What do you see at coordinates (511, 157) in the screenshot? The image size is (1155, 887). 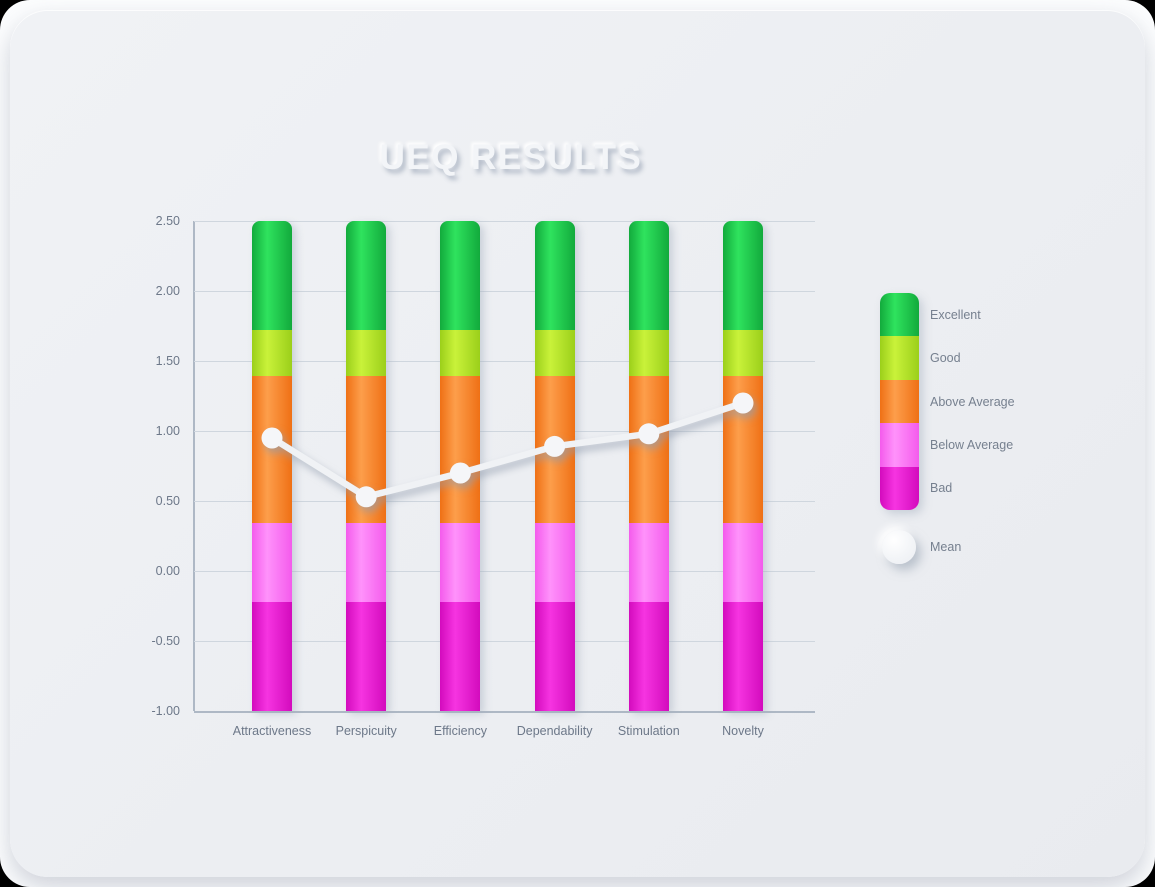 I see `chart-title: UEQ RESULTS` at bounding box center [511, 157].